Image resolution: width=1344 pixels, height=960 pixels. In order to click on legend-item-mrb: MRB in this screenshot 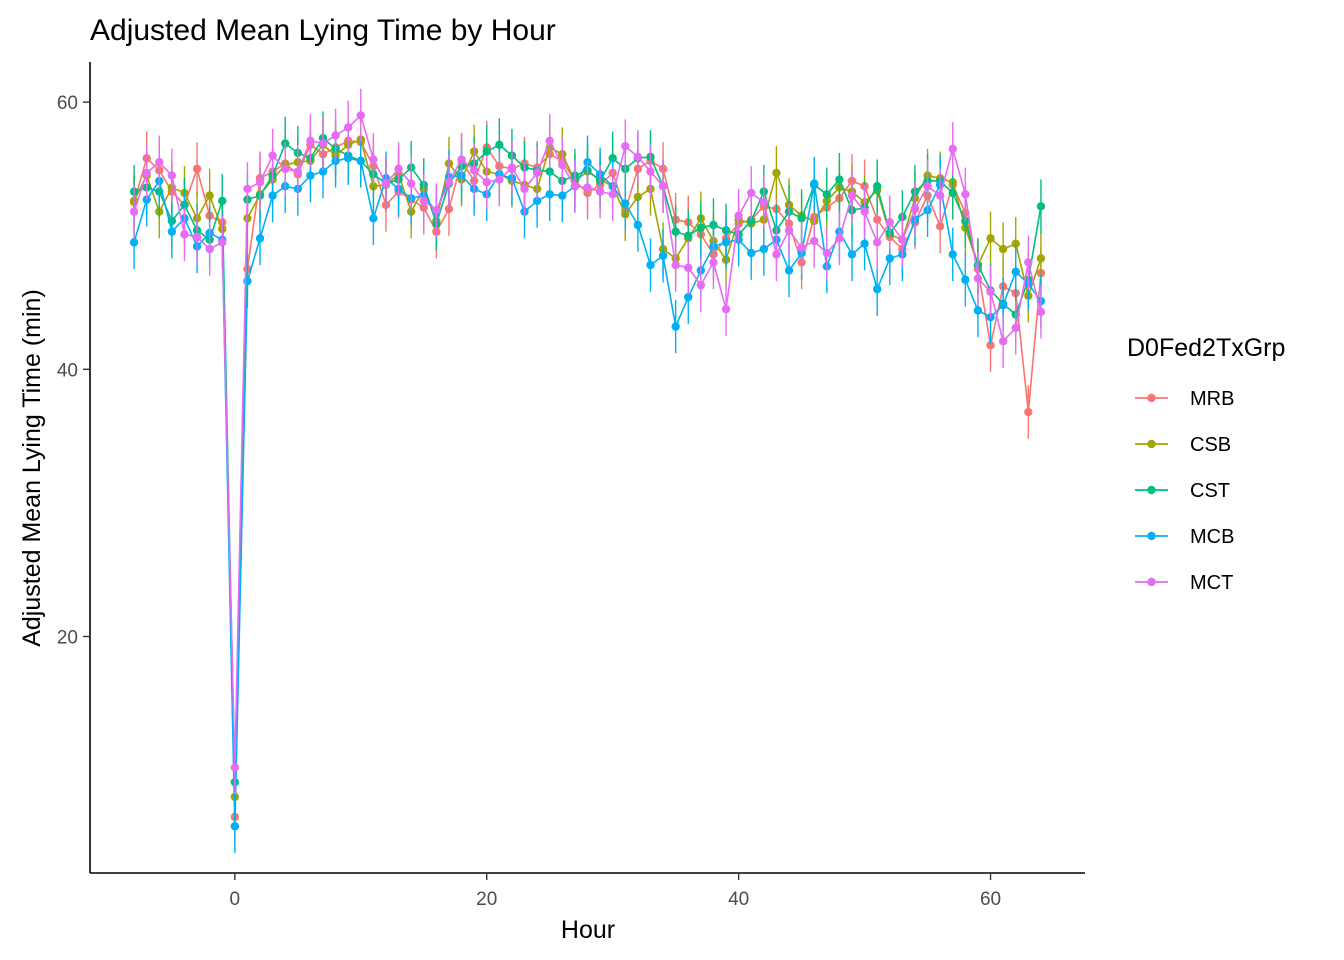, I will do `click(1184, 399)`.